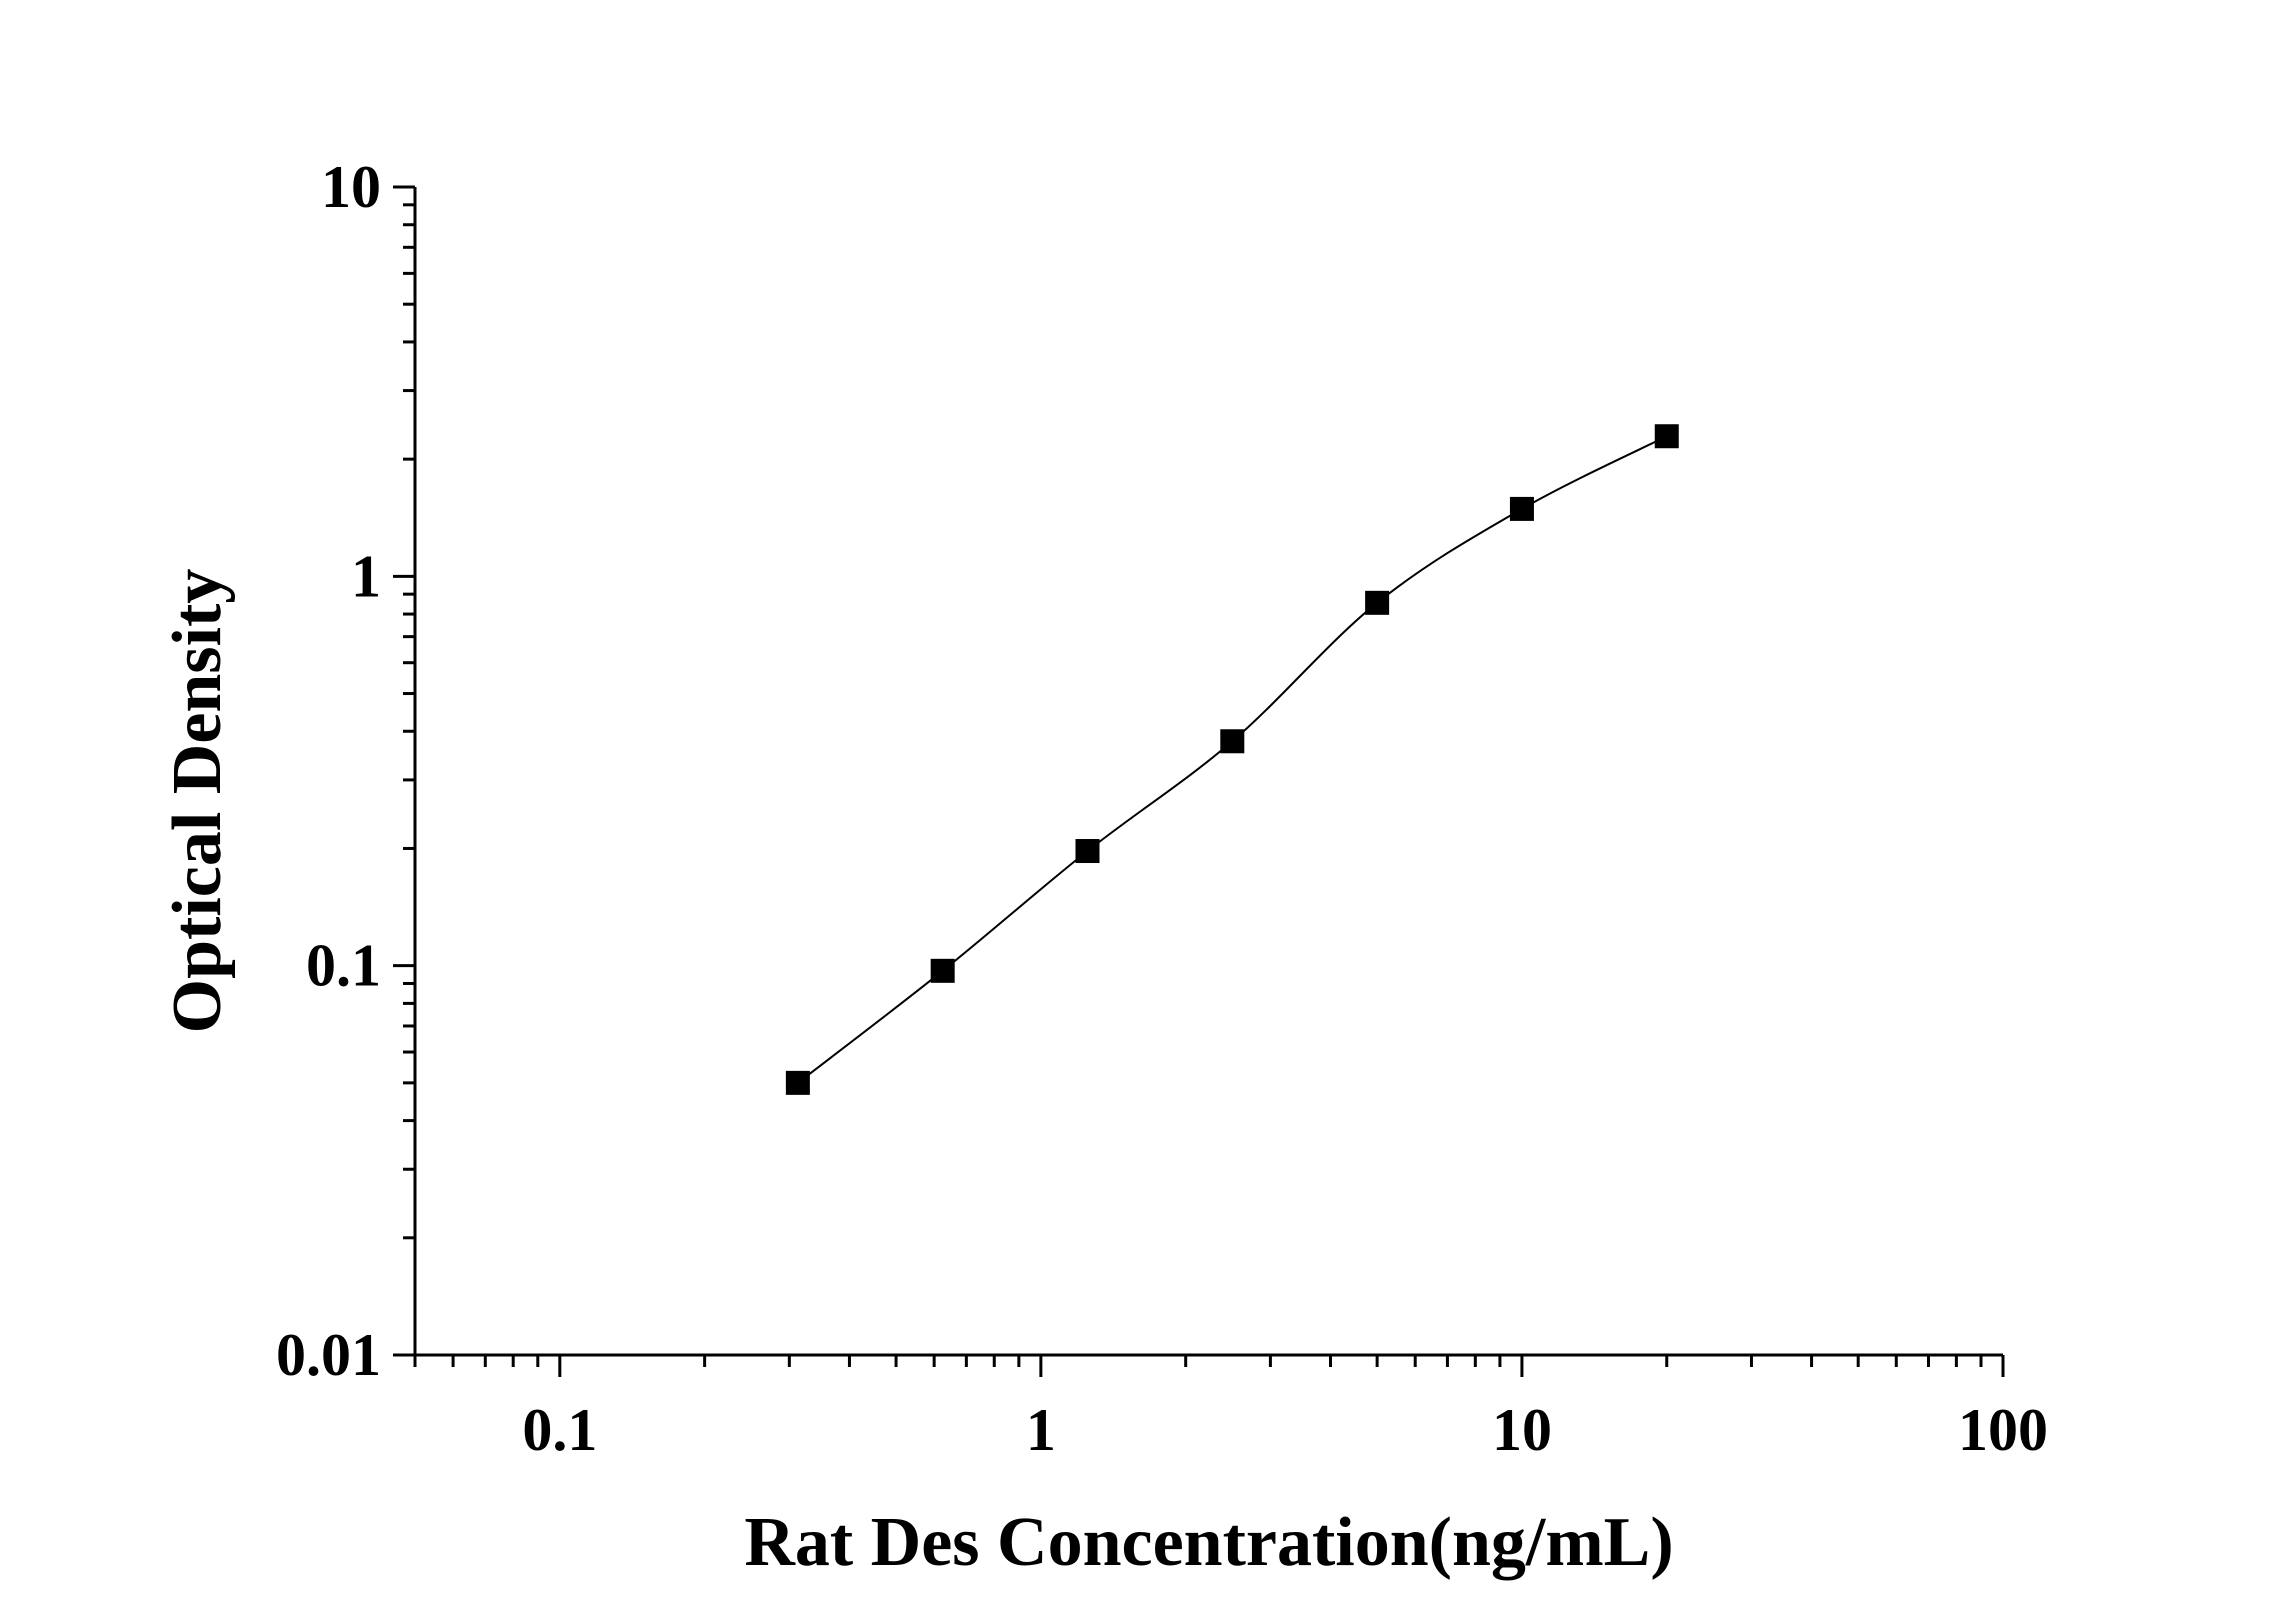 Image resolution: width=2296 pixels, height=1604 pixels. I want to click on x-axis-title: Rat Des Concentration(ng/mL), so click(1208, 1542).